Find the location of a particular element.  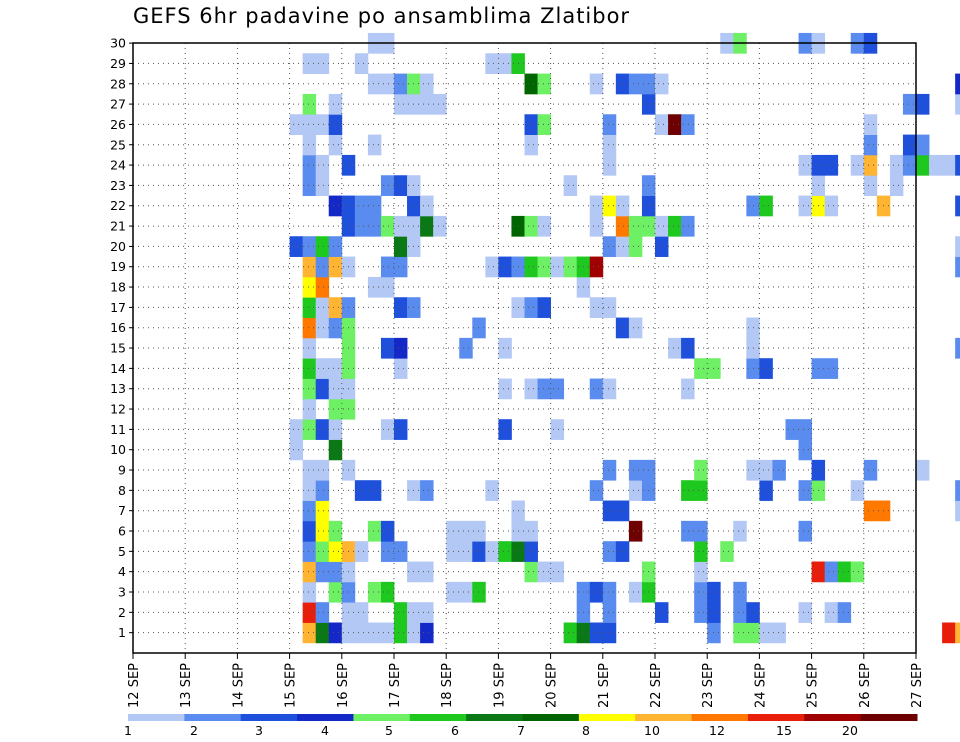

y-tick-label: 30 is located at coordinates (118, 43).